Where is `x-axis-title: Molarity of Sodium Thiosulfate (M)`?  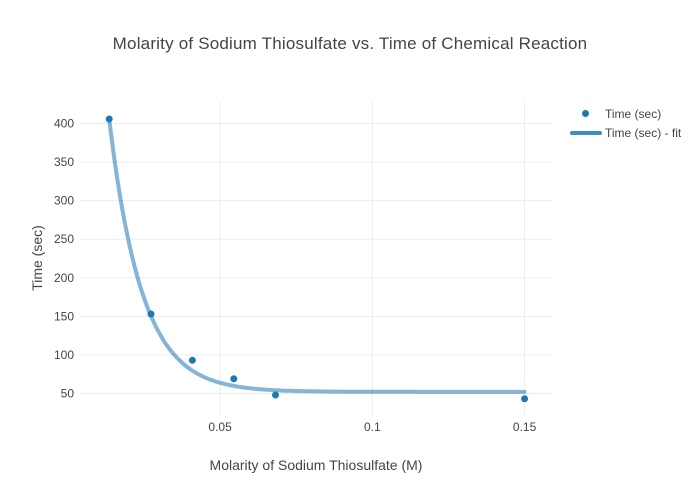
x-axis-title: Molarity of Sodium Thiosulfate (M) is located at coordinates (316, 465).